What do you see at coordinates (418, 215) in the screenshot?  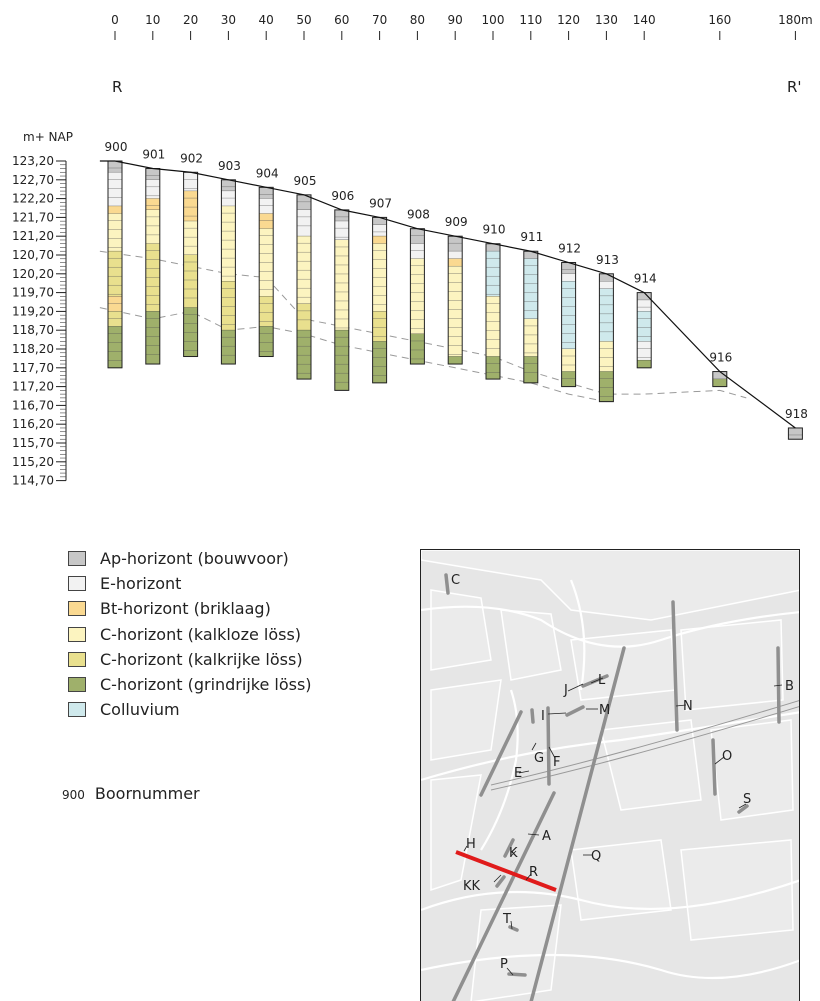 I see `borehole-number-label: 908` at bounding box center [418, 215].